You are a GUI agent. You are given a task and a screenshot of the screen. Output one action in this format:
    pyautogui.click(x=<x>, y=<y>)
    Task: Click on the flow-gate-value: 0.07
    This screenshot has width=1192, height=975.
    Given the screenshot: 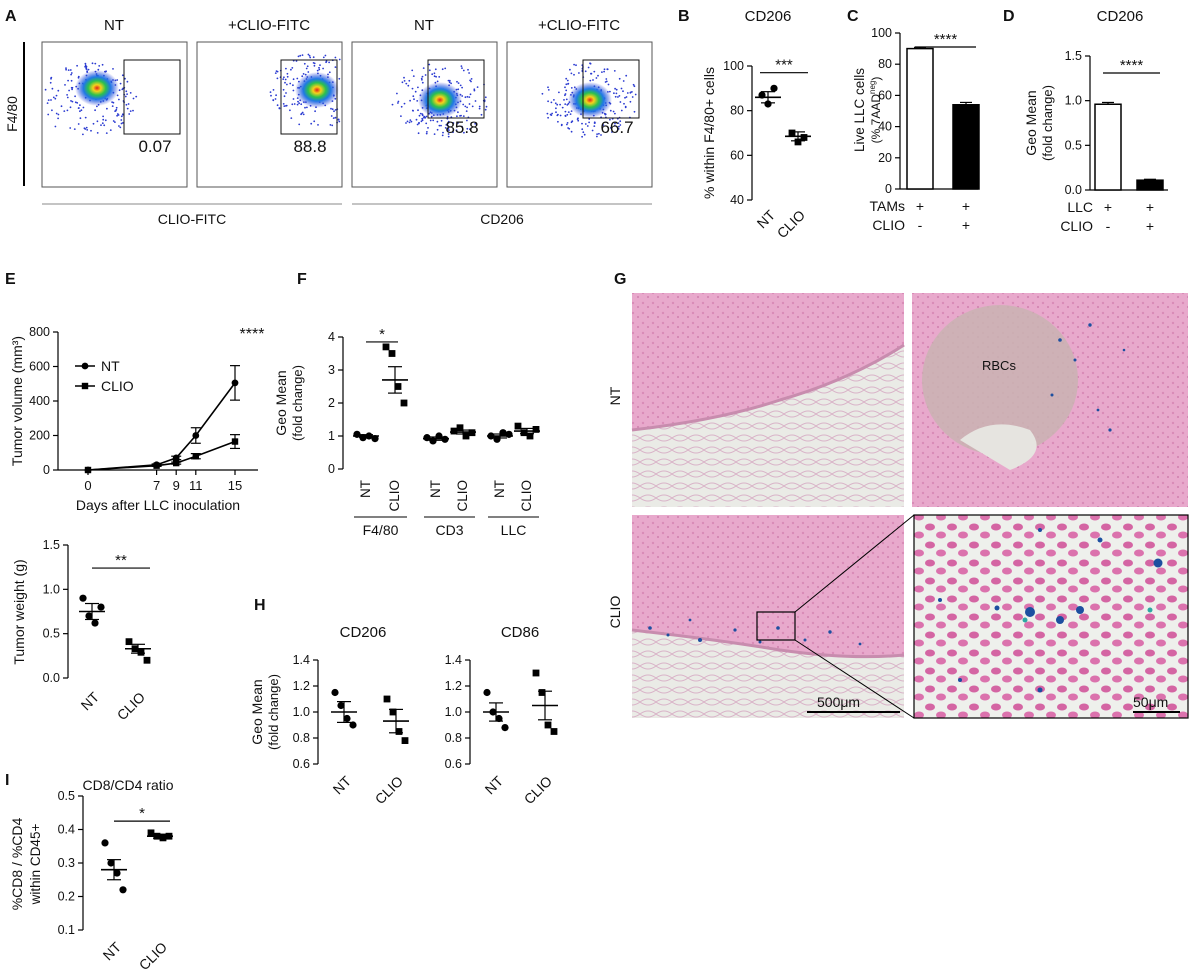 What is the action you would take?
    pyautogui.click(x=154, y=146)
    